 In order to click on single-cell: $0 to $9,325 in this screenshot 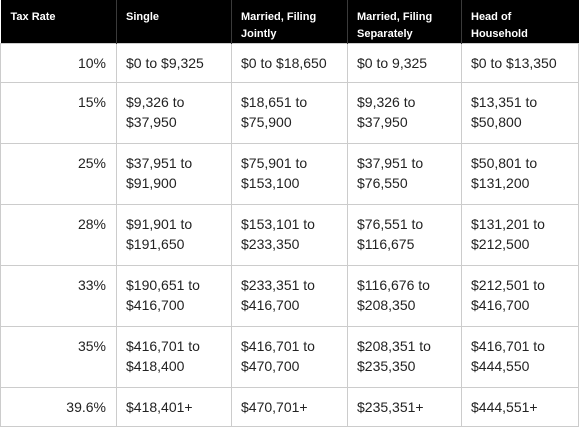, I will do `click(174, 63)`.